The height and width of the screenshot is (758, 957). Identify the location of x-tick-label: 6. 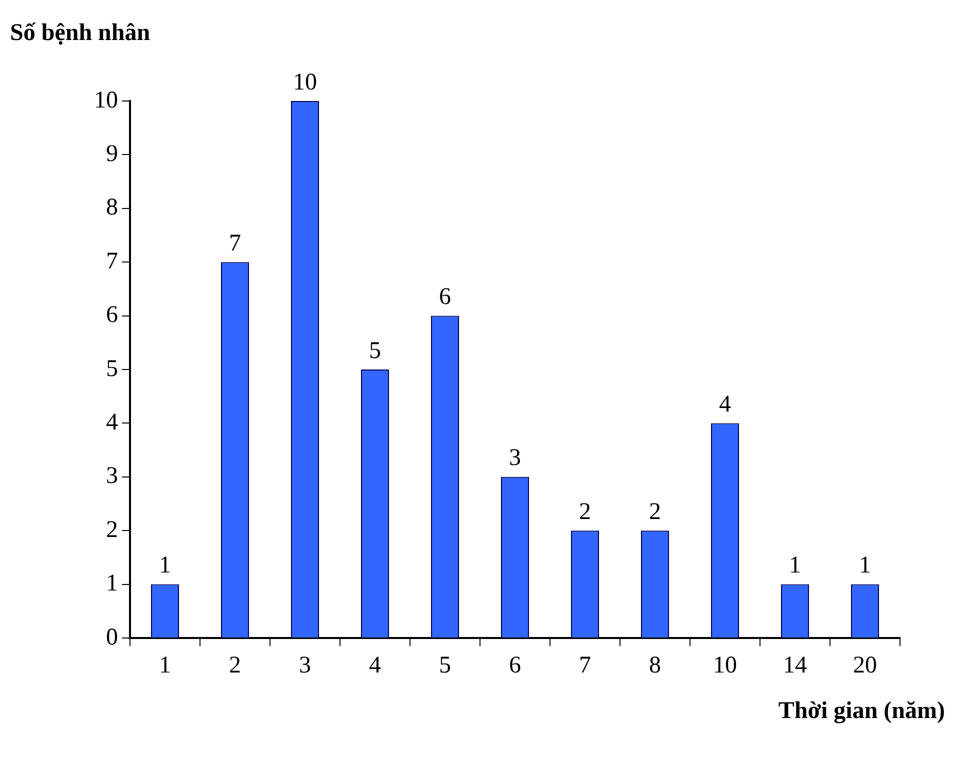
(515, 665).